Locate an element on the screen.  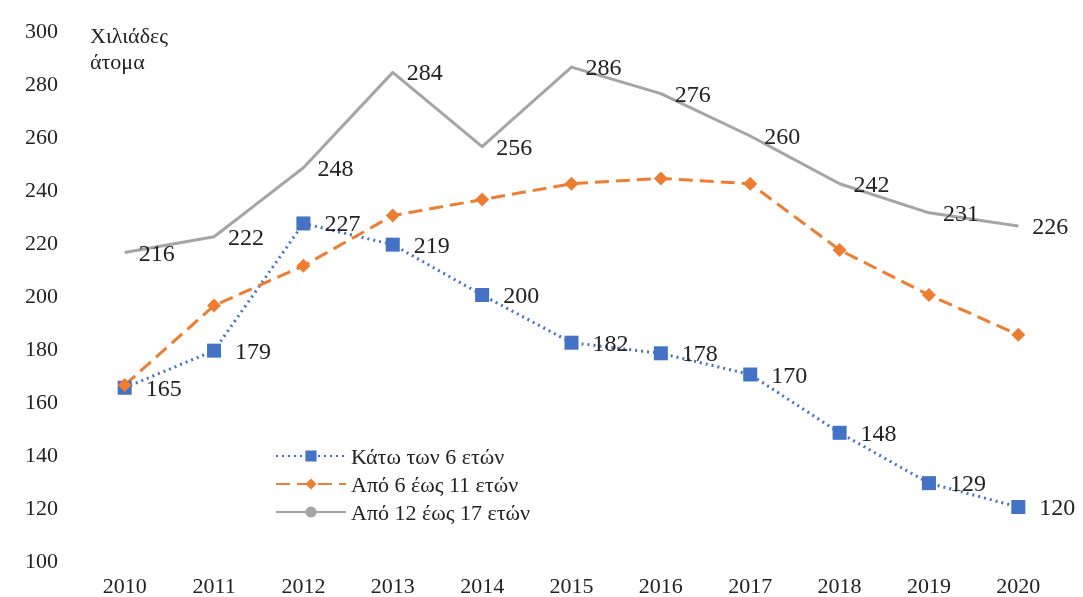
data-label: 182 is located at coordinates (610, 342).